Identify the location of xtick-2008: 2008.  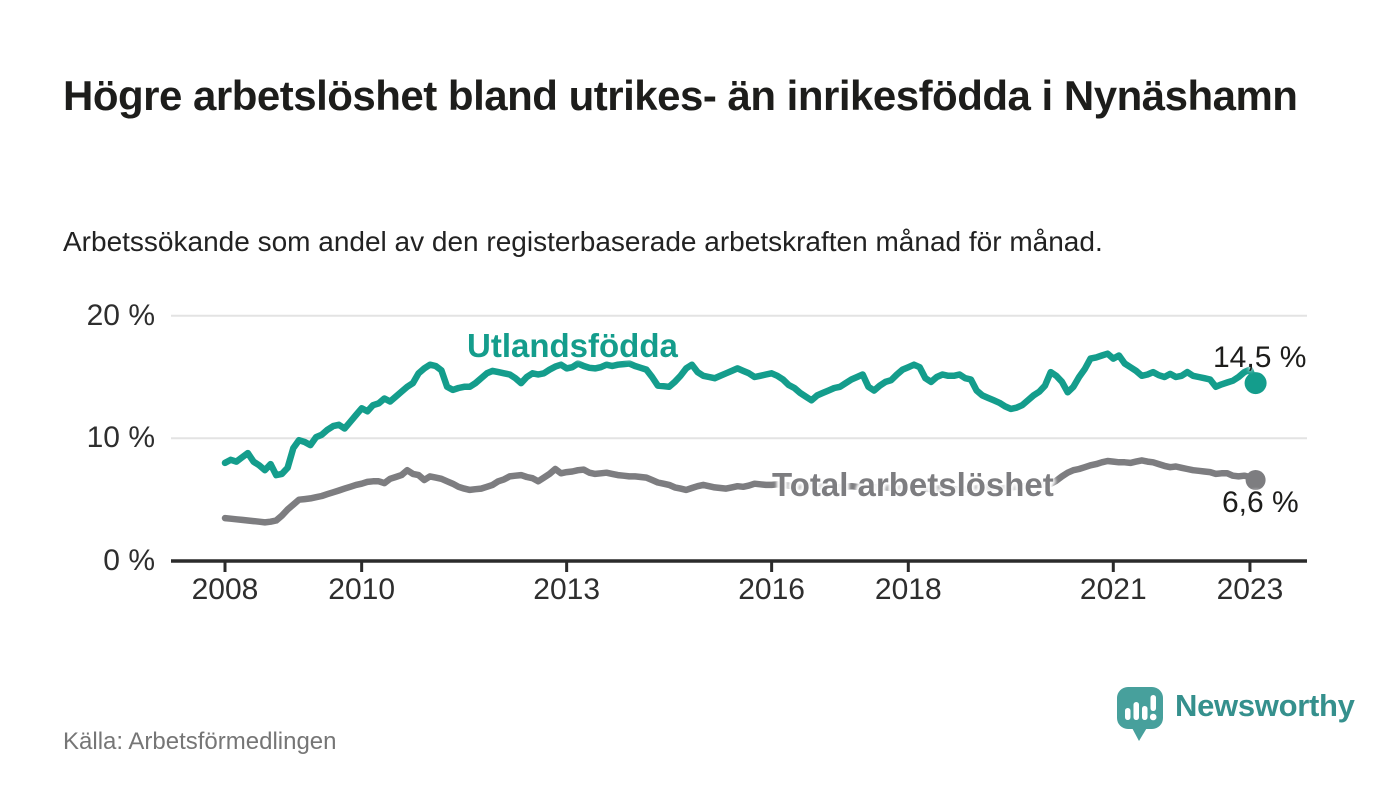
(225, 589).